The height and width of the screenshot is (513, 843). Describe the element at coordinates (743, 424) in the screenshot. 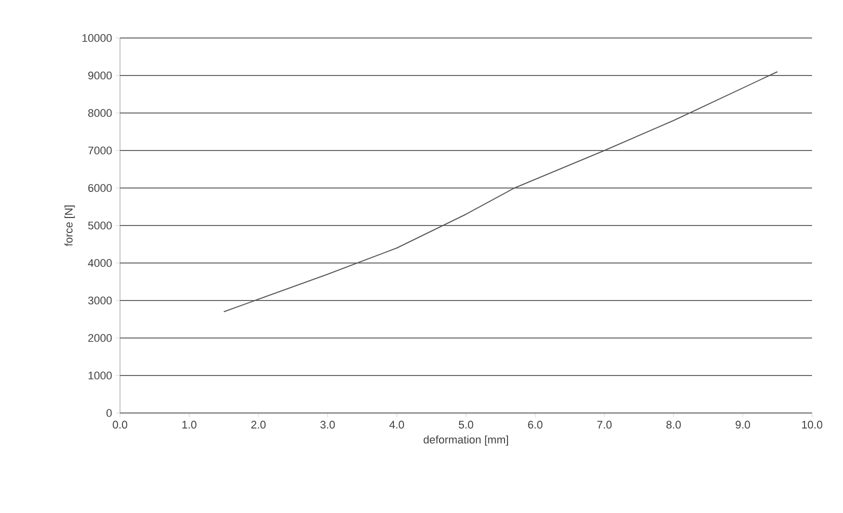

I see `x-tick-label: 9.0` at that location.